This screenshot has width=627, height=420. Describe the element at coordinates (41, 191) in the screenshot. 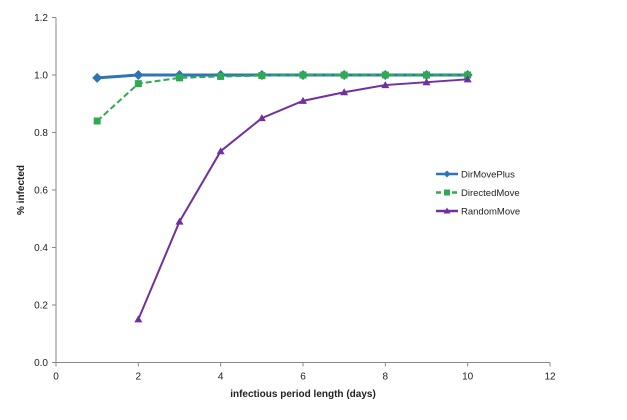

I see `y-tick-label: 0.6` at that location.